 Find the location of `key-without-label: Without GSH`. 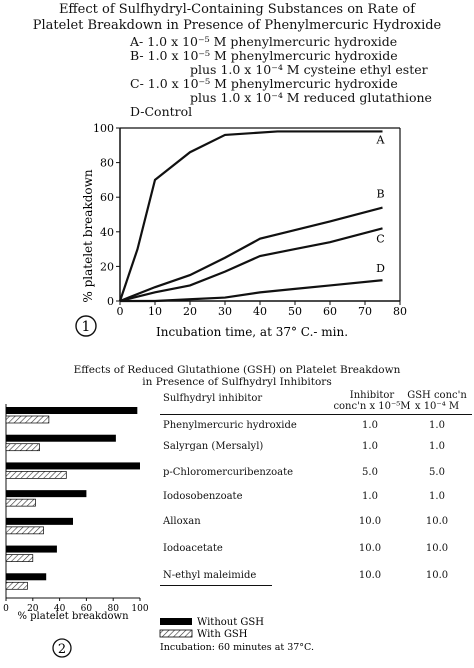

key-without-label: Without GSH is located at coordinates (230, 622).